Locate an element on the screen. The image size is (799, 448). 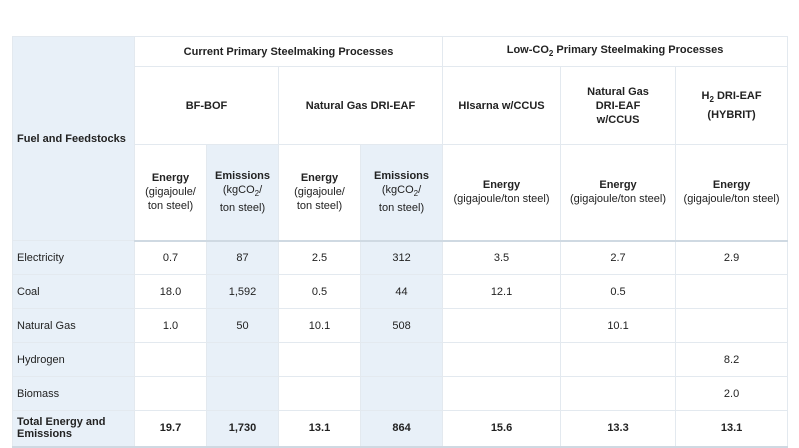
table-cell: 87 is located at coordinates (242, 257).